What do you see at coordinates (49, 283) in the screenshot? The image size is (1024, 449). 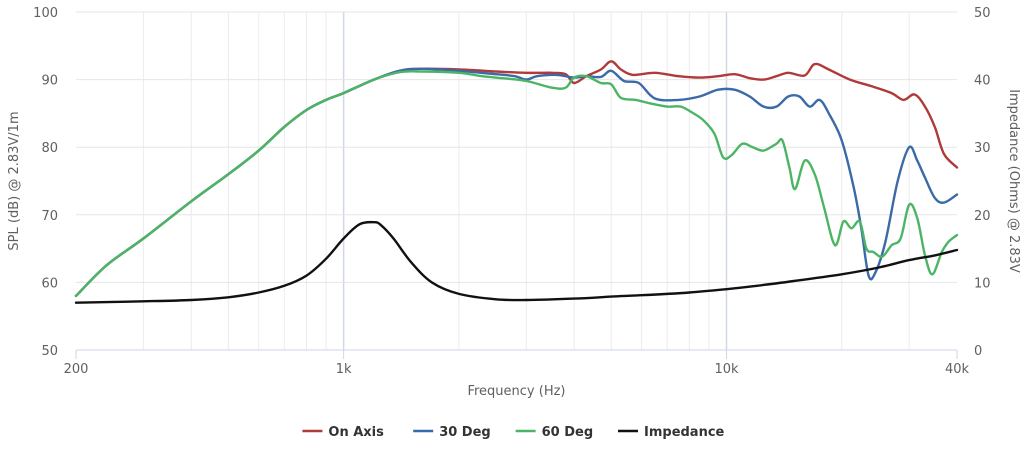 I see `y-left-tick-label: 60` at bounding box center [49, 283].